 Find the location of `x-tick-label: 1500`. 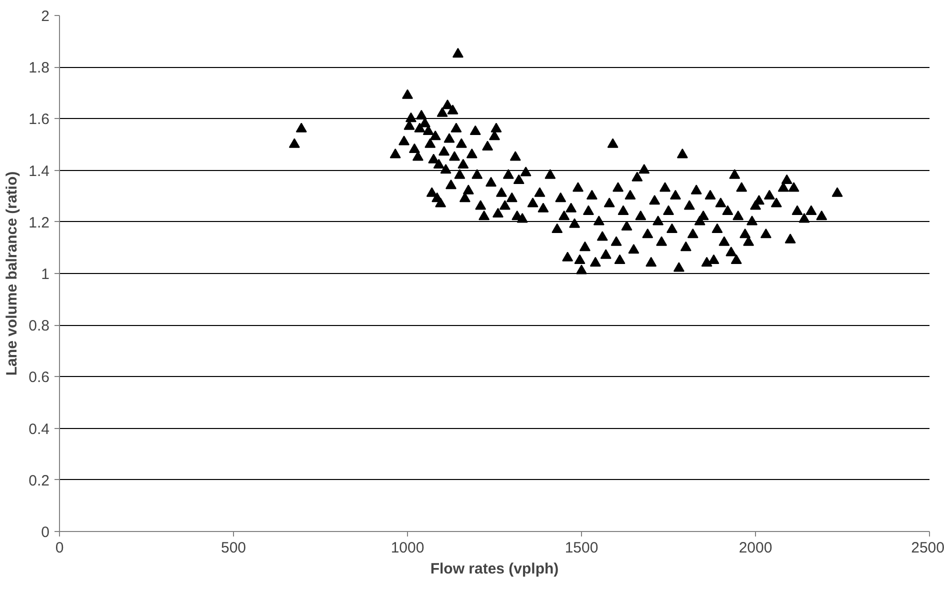

x-tick-label: 1500 is located at coordinates (581, 548).